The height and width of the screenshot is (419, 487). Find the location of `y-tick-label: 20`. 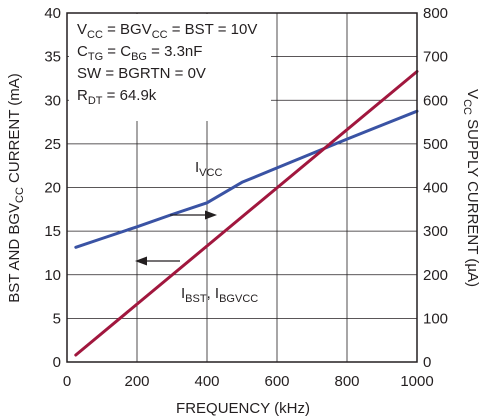

y-tick-label: 20 is located at coordinates (52, 188).